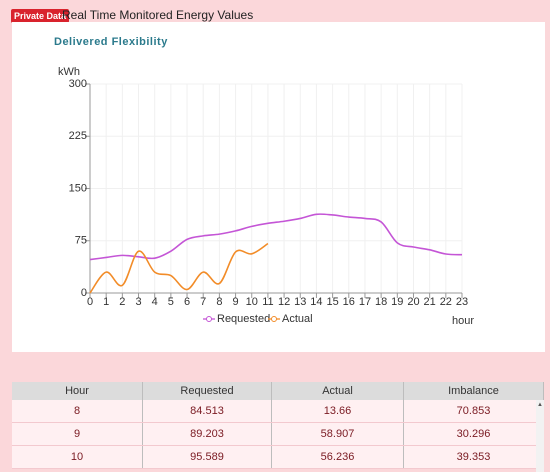 Image resolution: width=550 pixels, height=472 pixels. What do you see at coordinates (77, 457) in the screenshot?
I see `table-cell: 10` at bounding box center [77, 457].